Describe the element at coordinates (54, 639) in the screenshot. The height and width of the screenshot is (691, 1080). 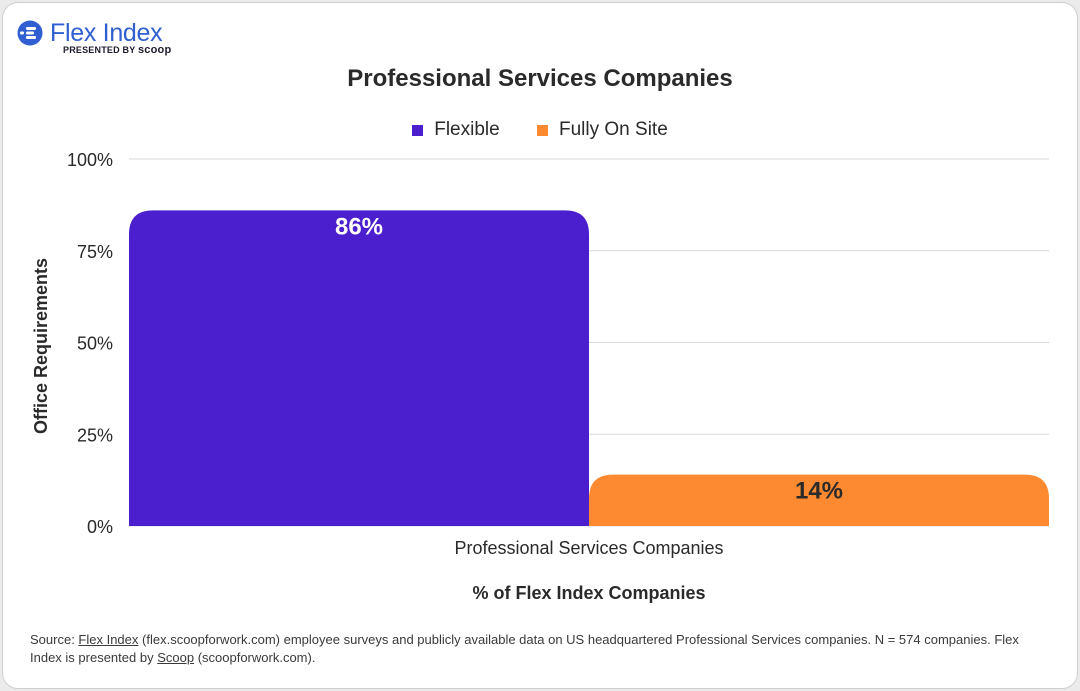
I see `source-prefix: Source:` at that location.